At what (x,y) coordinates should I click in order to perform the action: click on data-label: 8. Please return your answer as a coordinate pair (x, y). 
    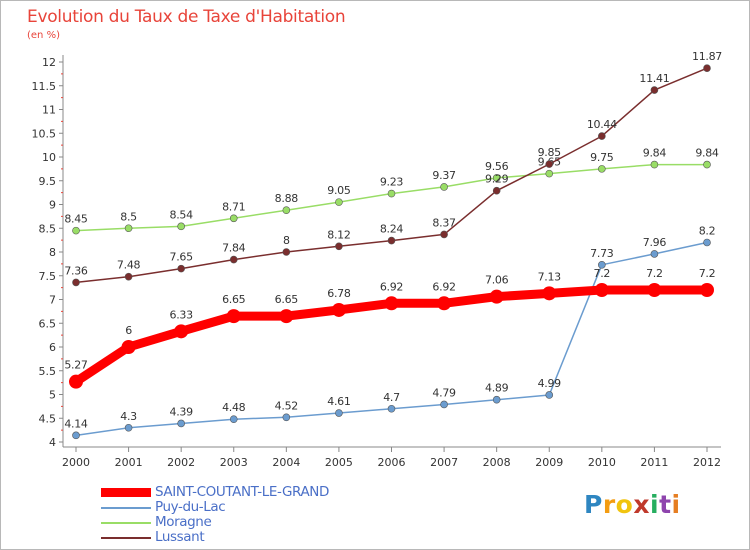
    Looking at the image, I should click on (286, 240).